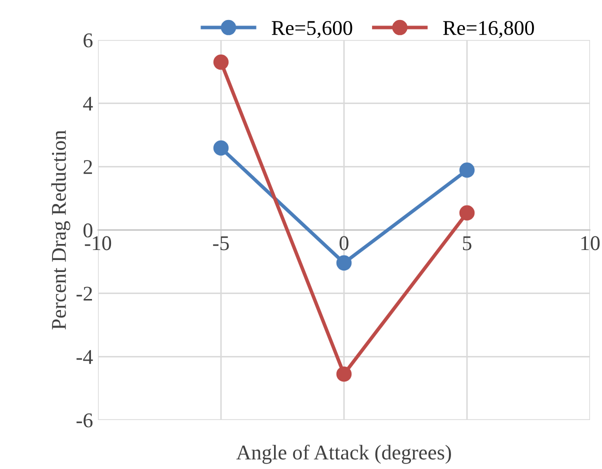 This screenshot has height=469, width=602. Describe the element at coordinates (84, 293) in the screenshot. I see `y-tick-label: -2` at that location.